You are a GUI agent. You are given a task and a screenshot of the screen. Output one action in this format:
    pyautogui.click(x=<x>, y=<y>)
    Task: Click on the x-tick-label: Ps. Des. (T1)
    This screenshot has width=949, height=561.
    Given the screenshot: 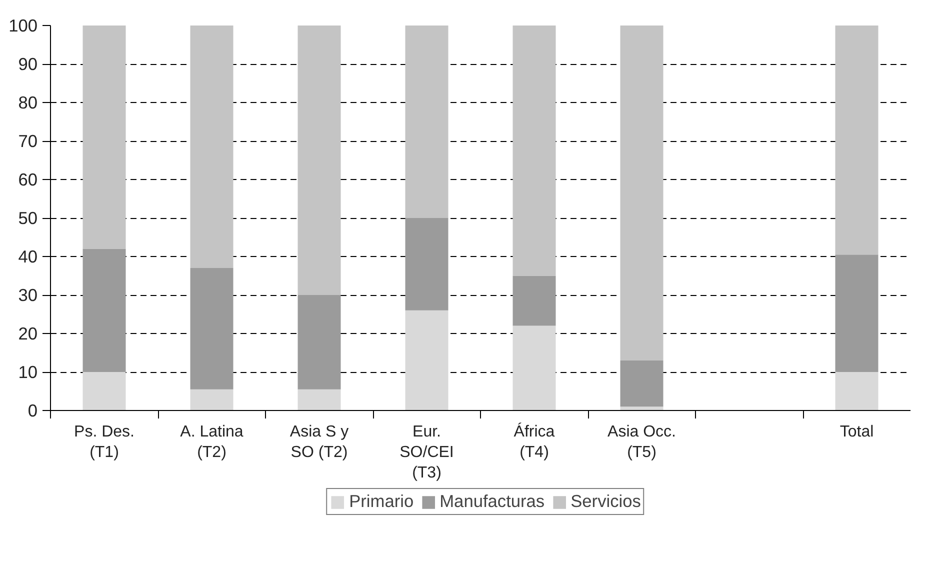 What is the action you would take?
    pyautogui.click(x=104, y=442)
    